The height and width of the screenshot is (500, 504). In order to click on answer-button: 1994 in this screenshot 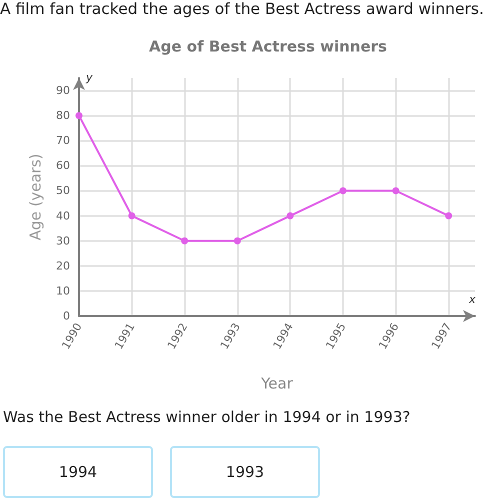, I will do `click(78, 472)`.